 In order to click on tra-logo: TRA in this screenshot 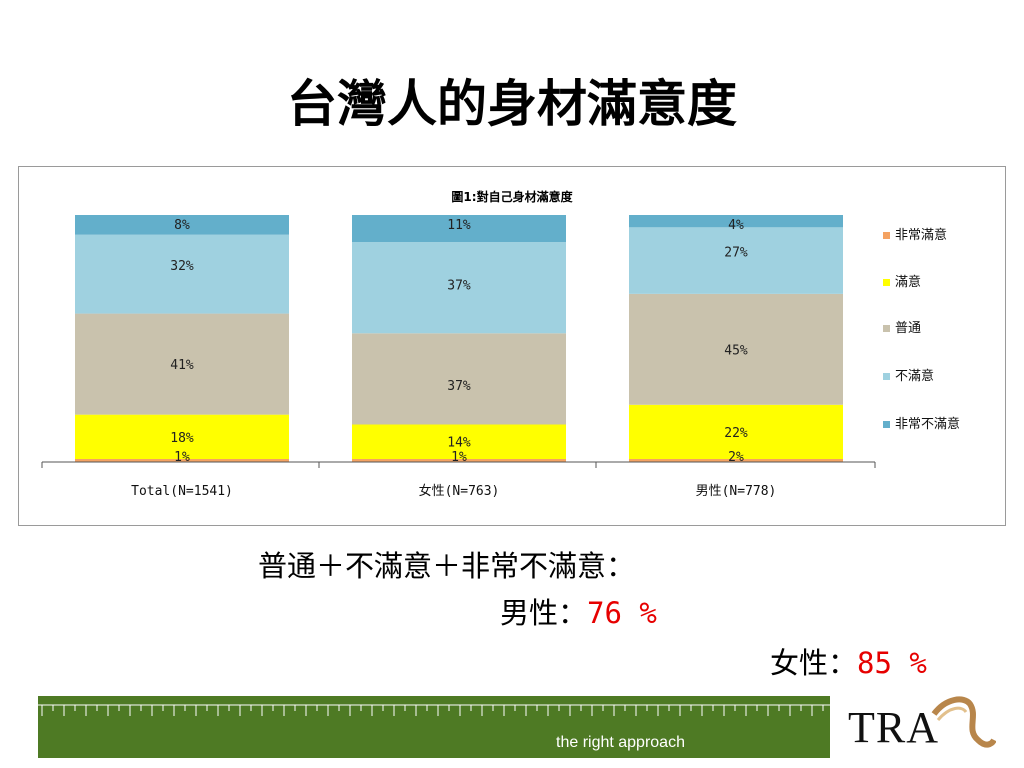, I will do `click(918, 729)`.